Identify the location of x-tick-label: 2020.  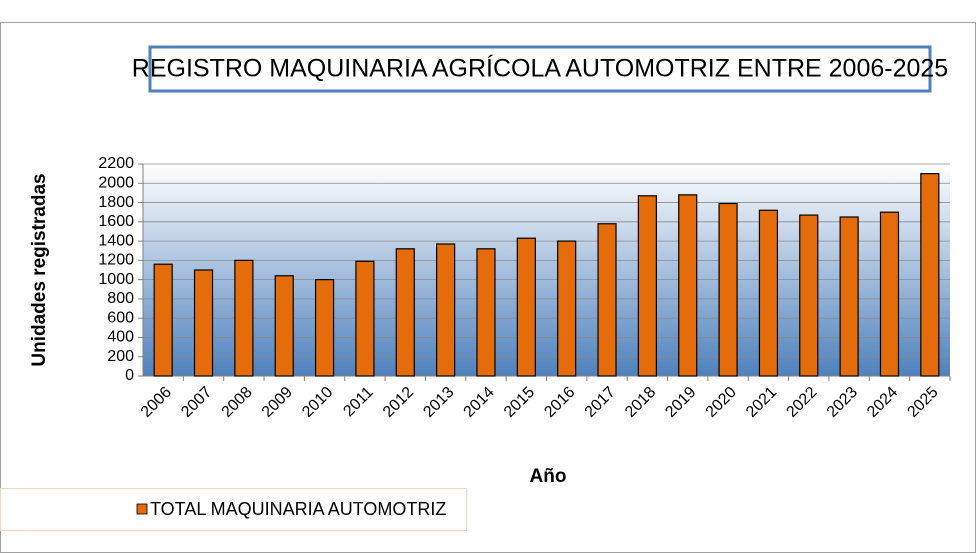
(721, 402).